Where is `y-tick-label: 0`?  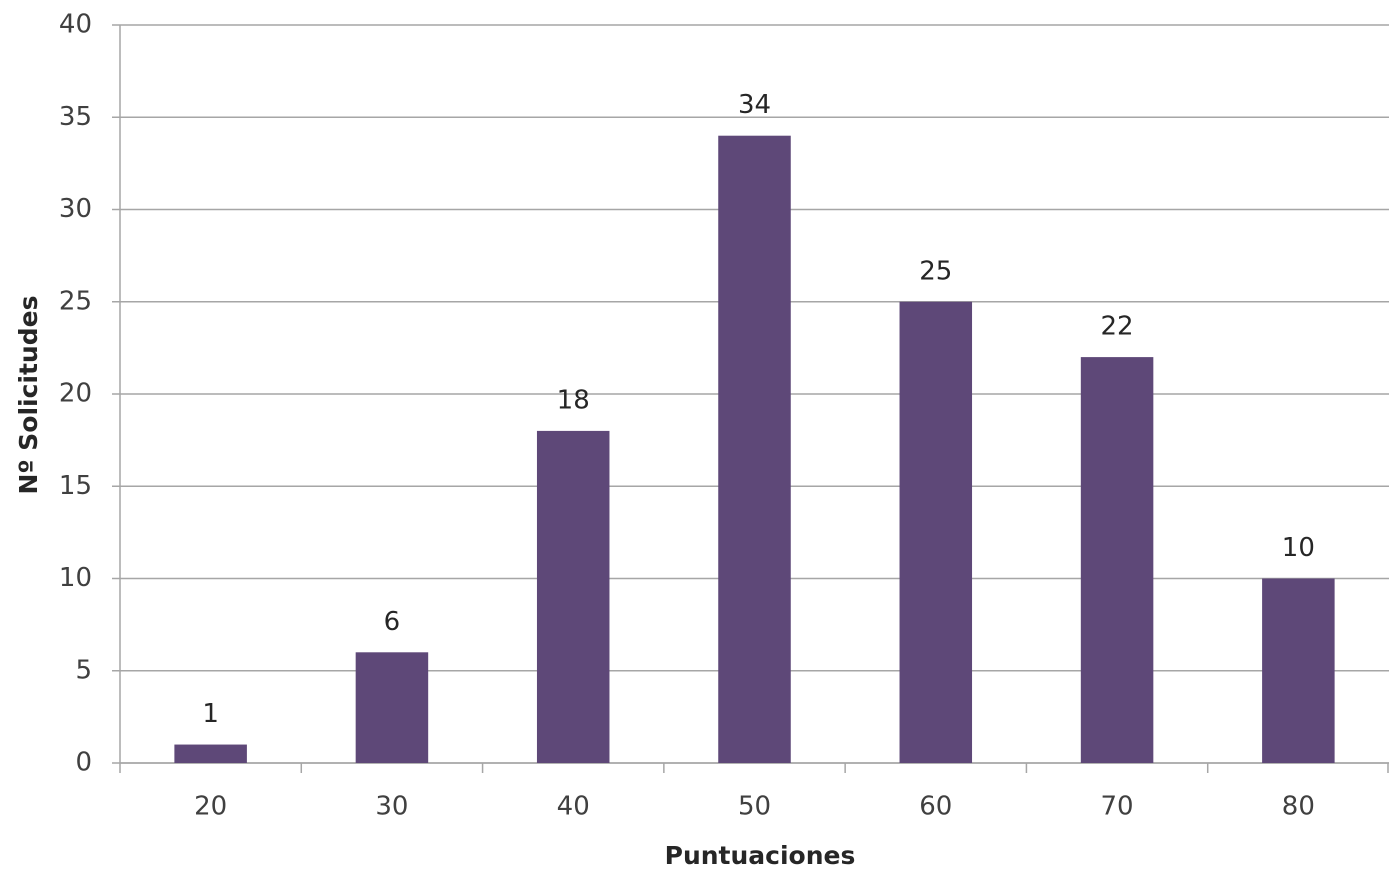 y-tick-label: 0 is located at coordinates (83, 763).